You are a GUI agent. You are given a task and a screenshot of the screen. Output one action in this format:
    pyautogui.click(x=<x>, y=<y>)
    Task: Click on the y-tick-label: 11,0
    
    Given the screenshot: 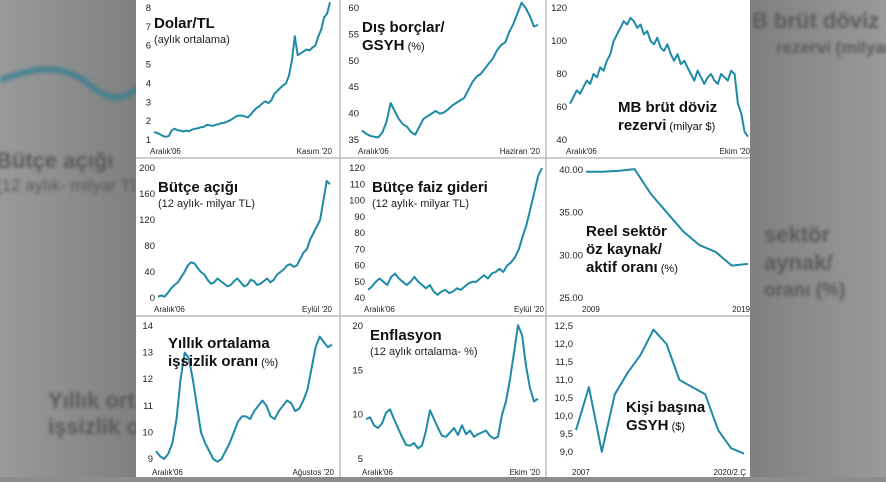 What is the action you would take?
    pyautogui.click(x=564, y=380)
    